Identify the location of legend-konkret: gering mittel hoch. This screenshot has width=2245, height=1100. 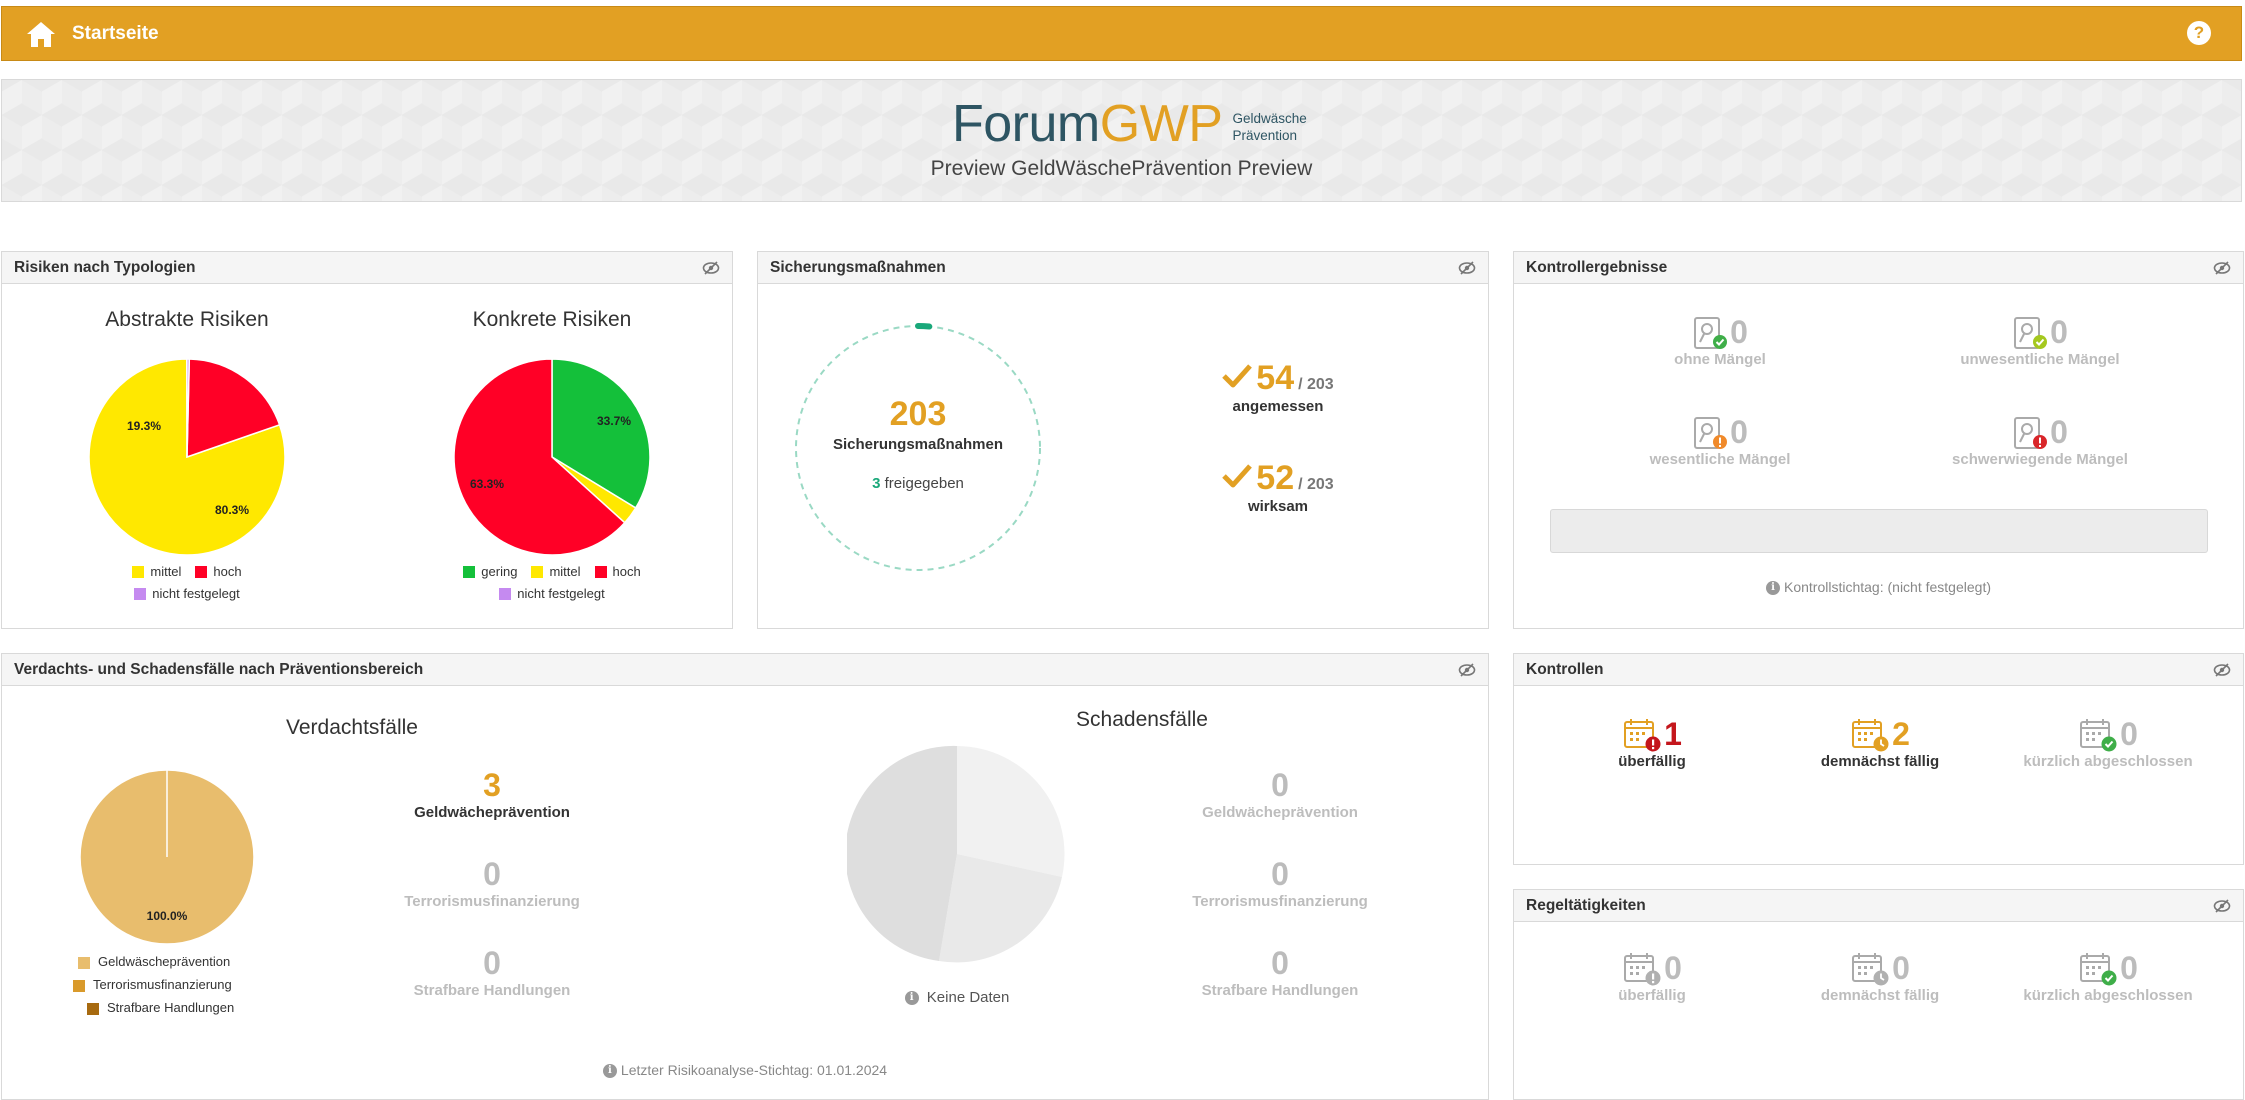
(552, 571).